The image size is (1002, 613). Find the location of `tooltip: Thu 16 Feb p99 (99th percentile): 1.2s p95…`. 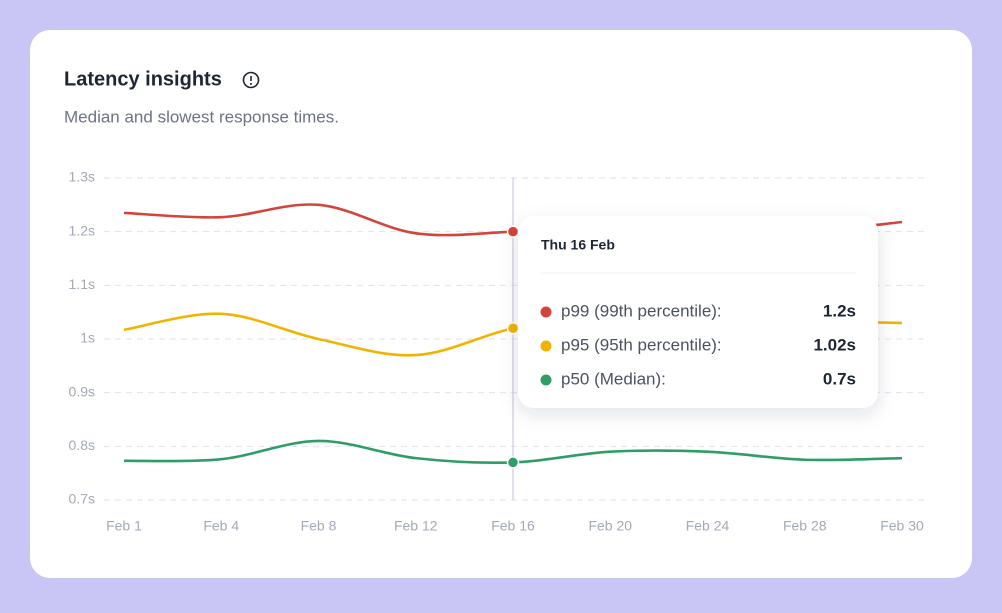

tooltip: Thu 16 Feb p99 (99th percentile): 1.2s p95… is located at coordinates (698, 312).